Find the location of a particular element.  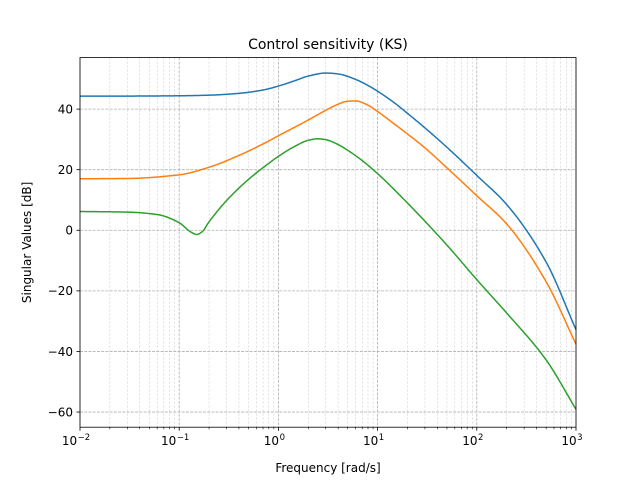

y-tick-label: 20 is located at coordinates (65, 170).